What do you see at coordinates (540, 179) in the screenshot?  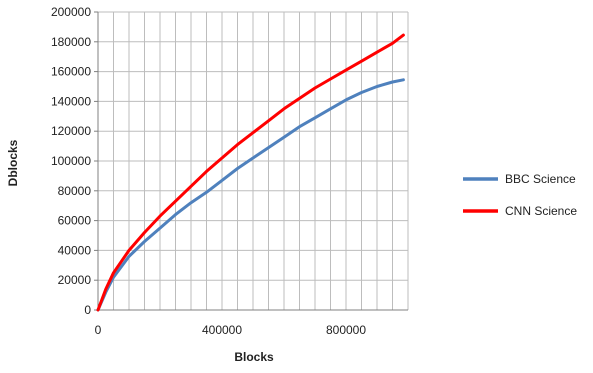 I see `legend-label-bbc-science: BBC Science` at bounding box center [540, 179].